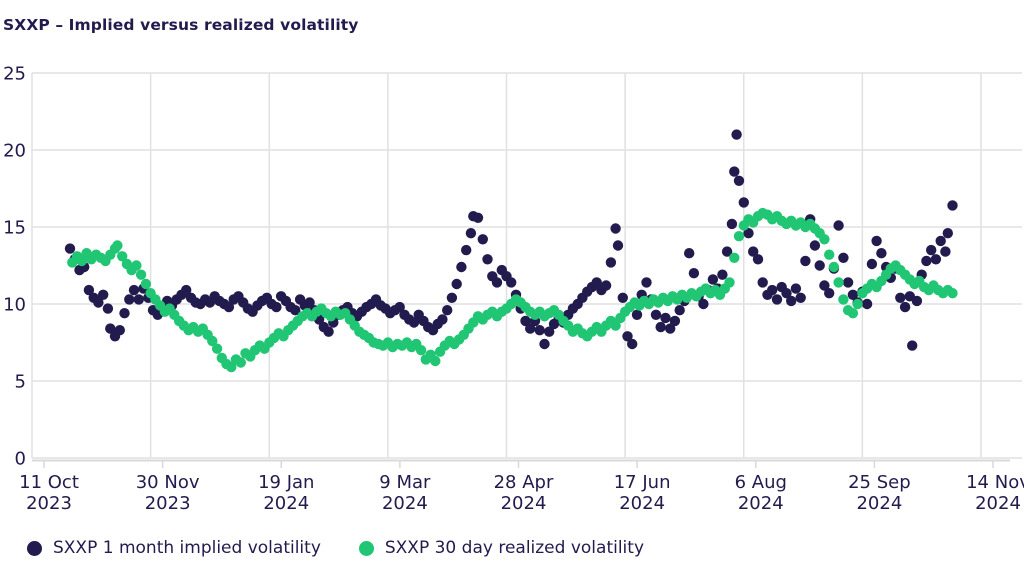 This screenshot has width=1024, height=575. I want to click on implied-series-swatch-icon, so click(34, 548).